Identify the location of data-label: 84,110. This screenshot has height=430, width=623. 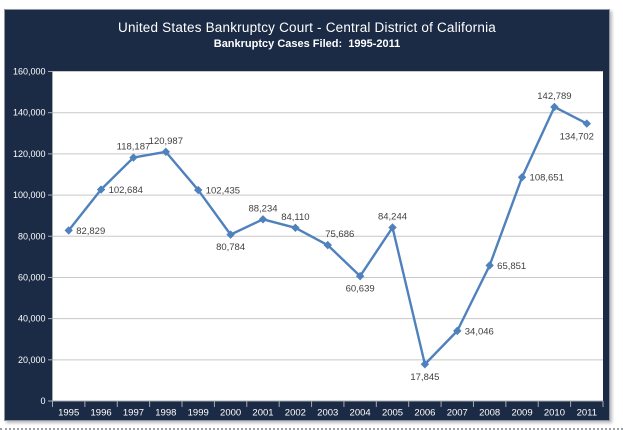
(295, 217).